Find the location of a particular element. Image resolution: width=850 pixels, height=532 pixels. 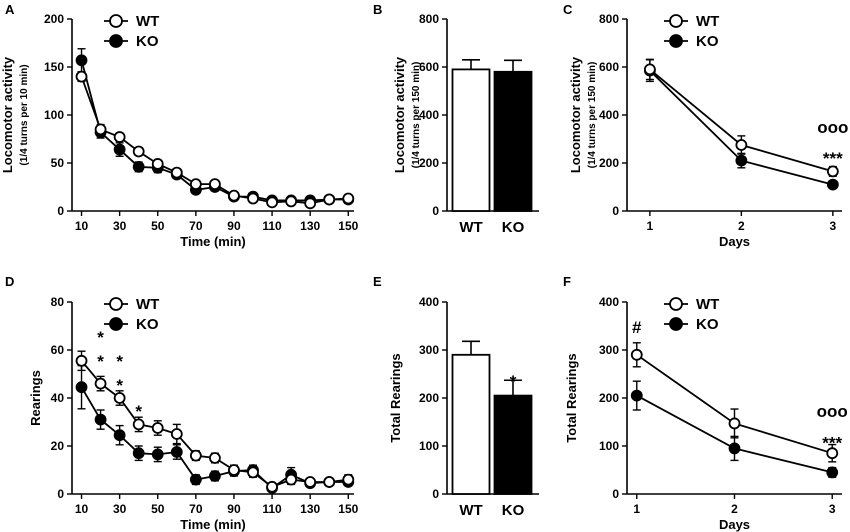

panel-letter: A is located at coordinates (10, 9).